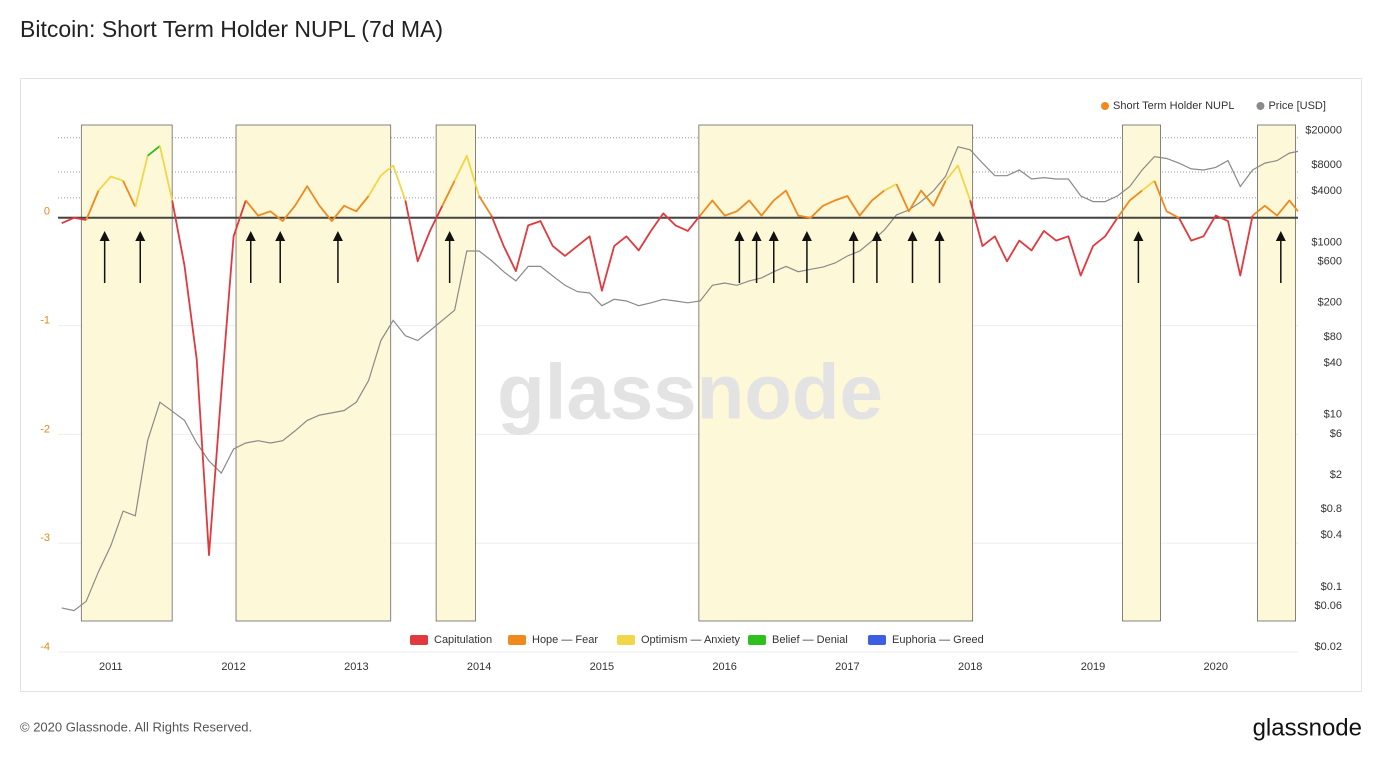  Describe the element at coordinates (233, 667) in the screenshot. I see `x-tick-label: 2012` at that location.